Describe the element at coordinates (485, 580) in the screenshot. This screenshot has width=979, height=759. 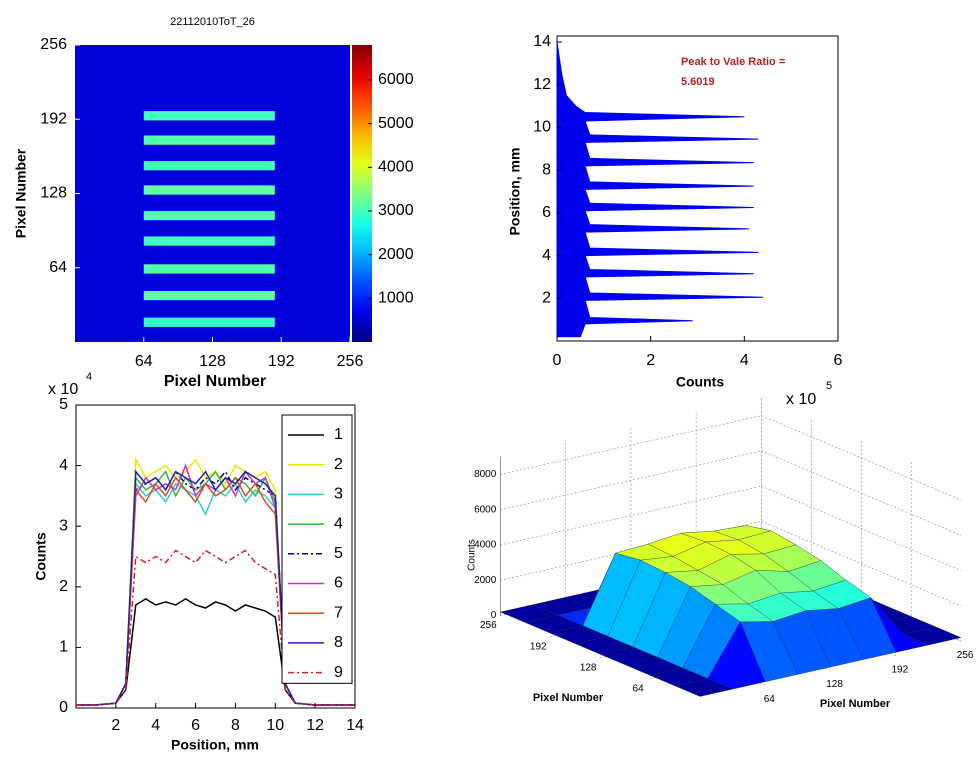
I see `z-tick-label: 2000` at that location.